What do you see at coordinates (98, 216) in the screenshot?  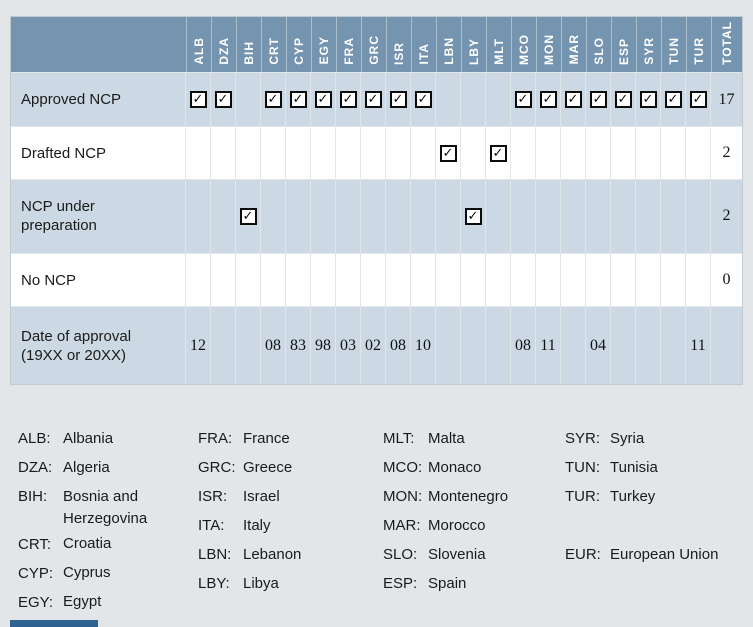 I see `row-label-cell: NCP under preparation` at bounding box center [98, 216].